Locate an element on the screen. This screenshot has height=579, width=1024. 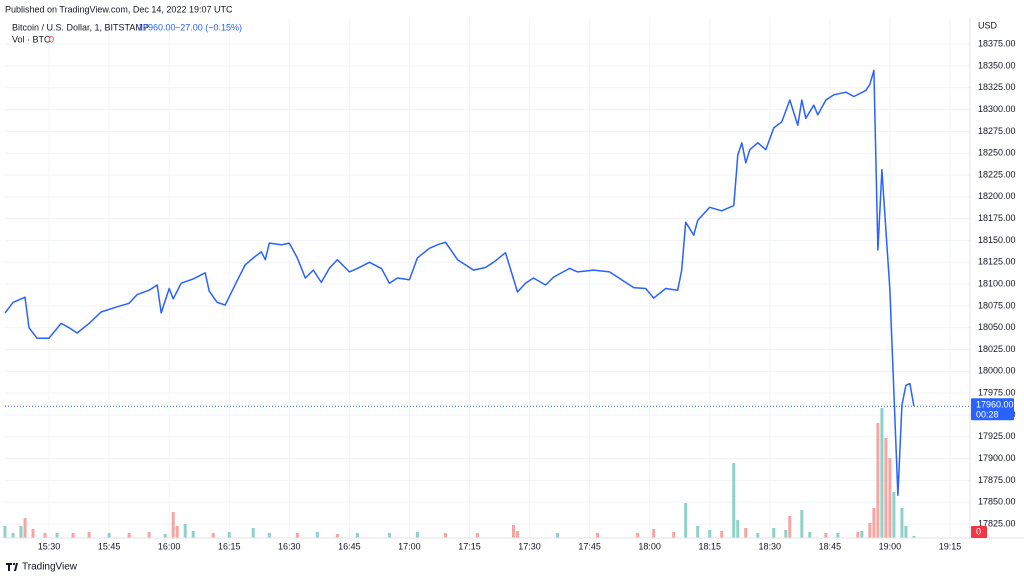
volume-label: Vol · BTC is located at coordinates (31, 39).